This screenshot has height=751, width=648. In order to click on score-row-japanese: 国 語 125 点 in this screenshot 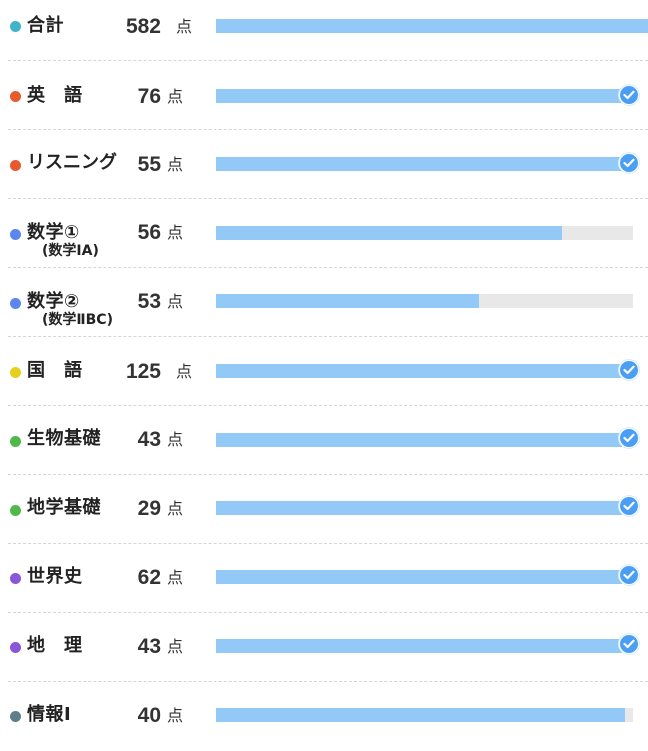, I will do `click(324, 371)`.